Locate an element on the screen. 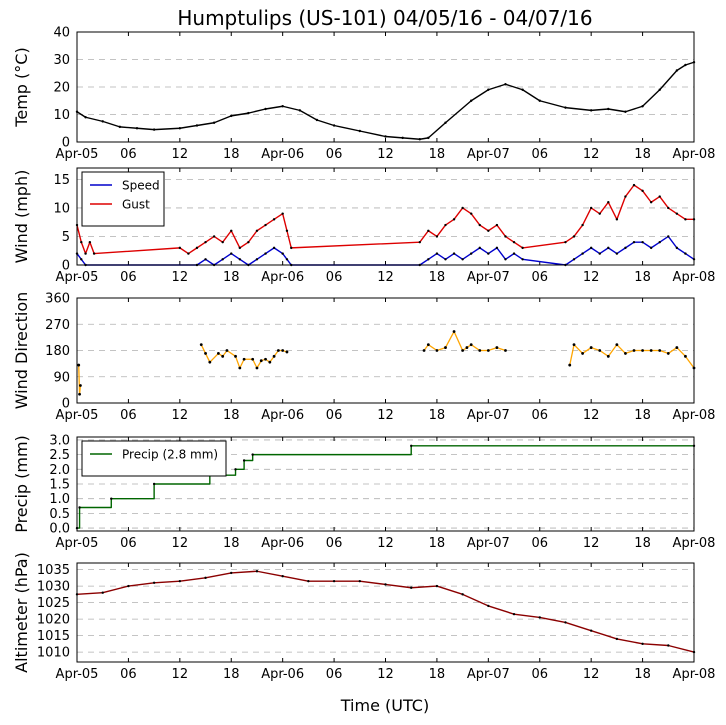  precip-ytick-label: 1.0 is located at coordinates (59, 499).